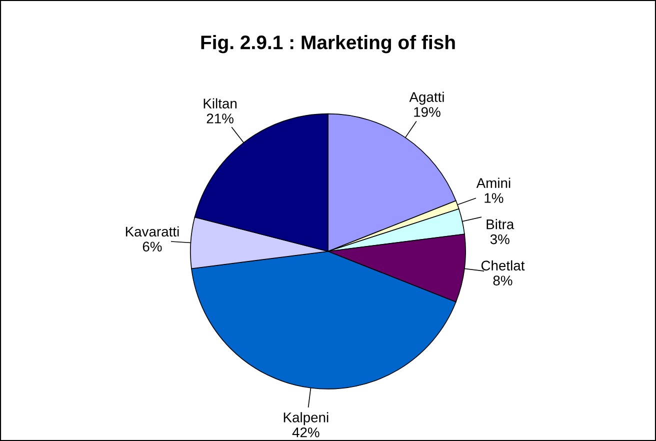 The height and width of the screenshot is (441, 656). What do you see at coordinates (502, 281) in the screenshot?
I see `data-label: 8%` at bounding box center [502, 281].